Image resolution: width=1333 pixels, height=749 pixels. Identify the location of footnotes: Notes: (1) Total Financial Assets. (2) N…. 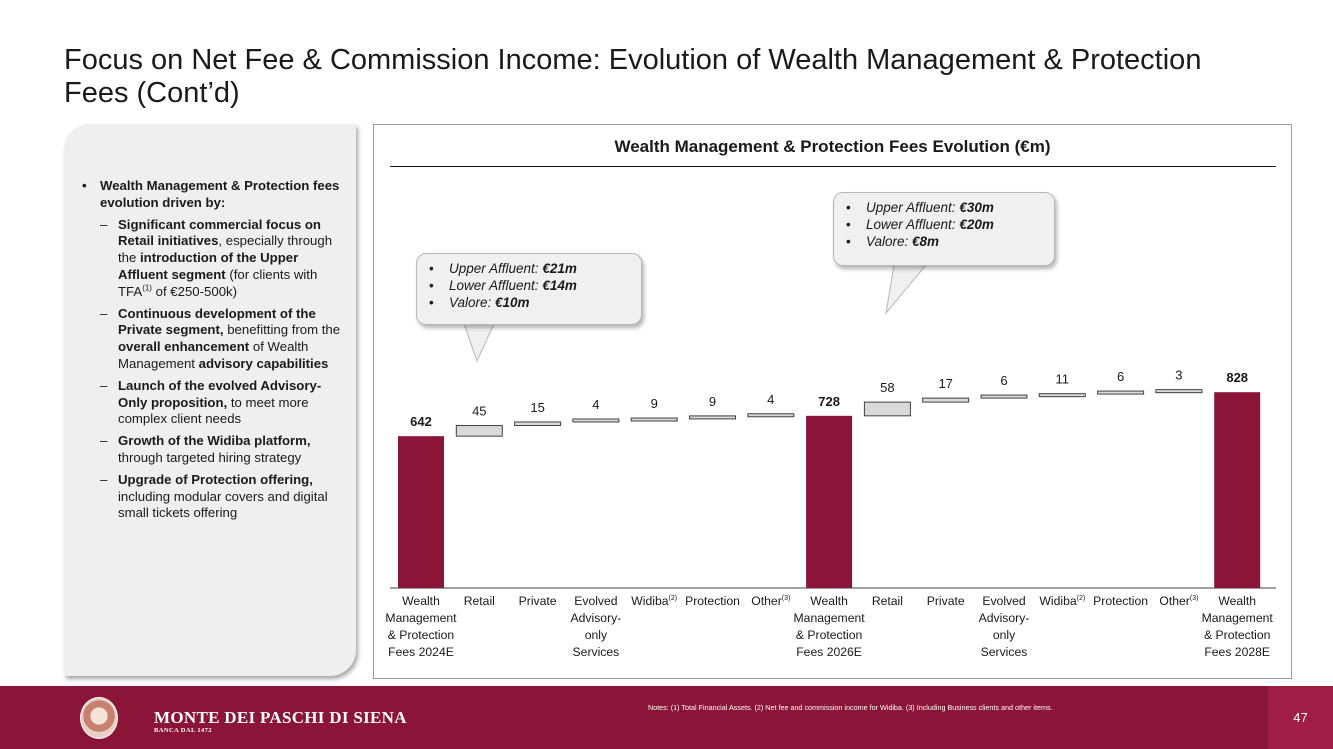
(850, 707).